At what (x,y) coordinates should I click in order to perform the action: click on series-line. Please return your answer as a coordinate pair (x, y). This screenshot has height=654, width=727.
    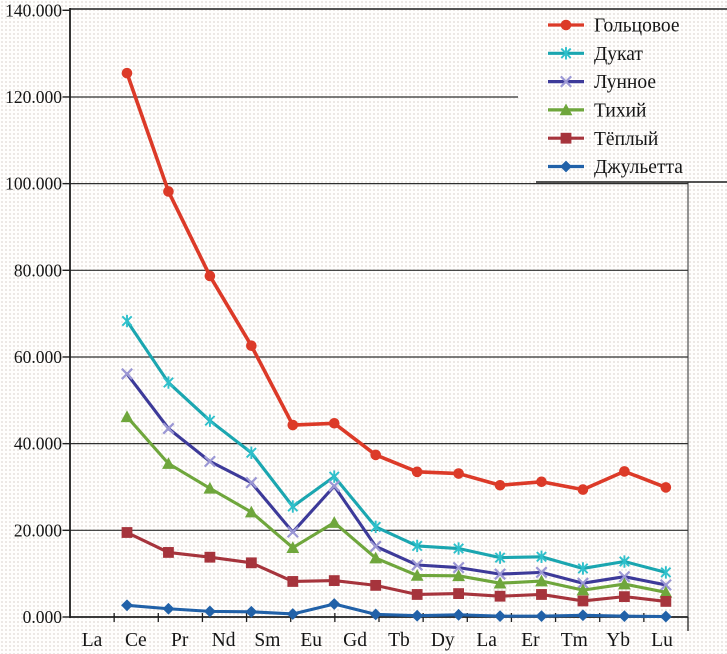
    Looking at the image, I should click on (396, 610).